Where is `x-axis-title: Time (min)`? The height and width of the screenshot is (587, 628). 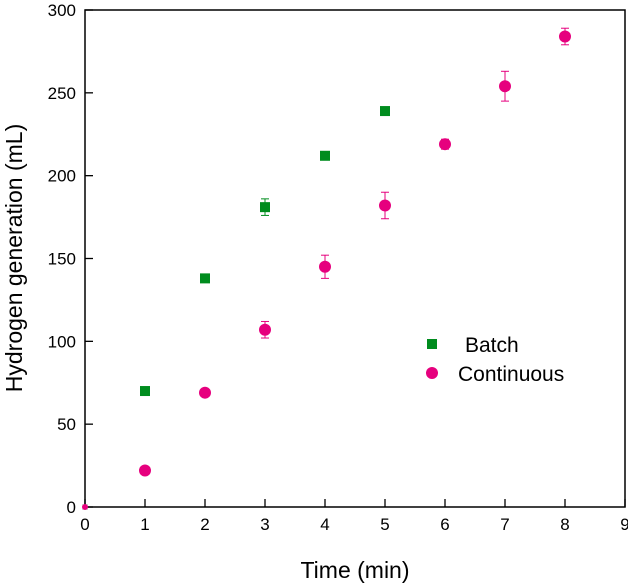
x-axis-title: Time (min) is located at coordinates (354, 570).